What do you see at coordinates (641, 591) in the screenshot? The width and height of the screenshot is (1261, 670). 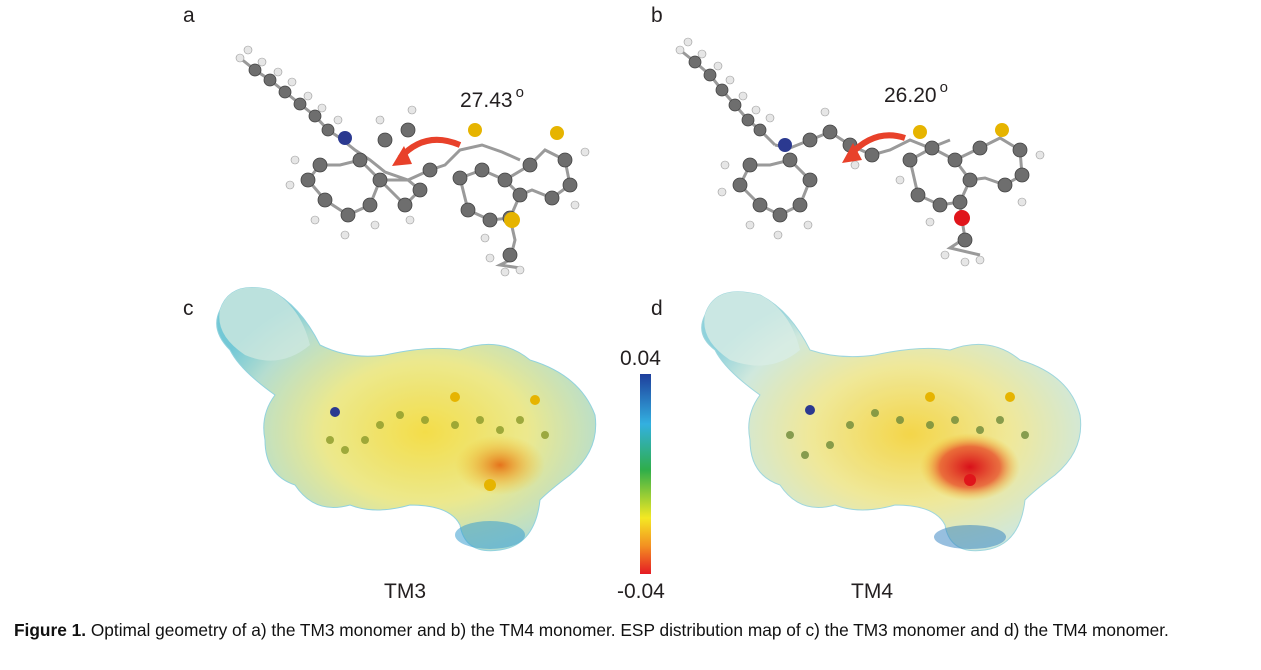 I see `colorscale-min-label: -0.04` at bounding box center [641, 591].